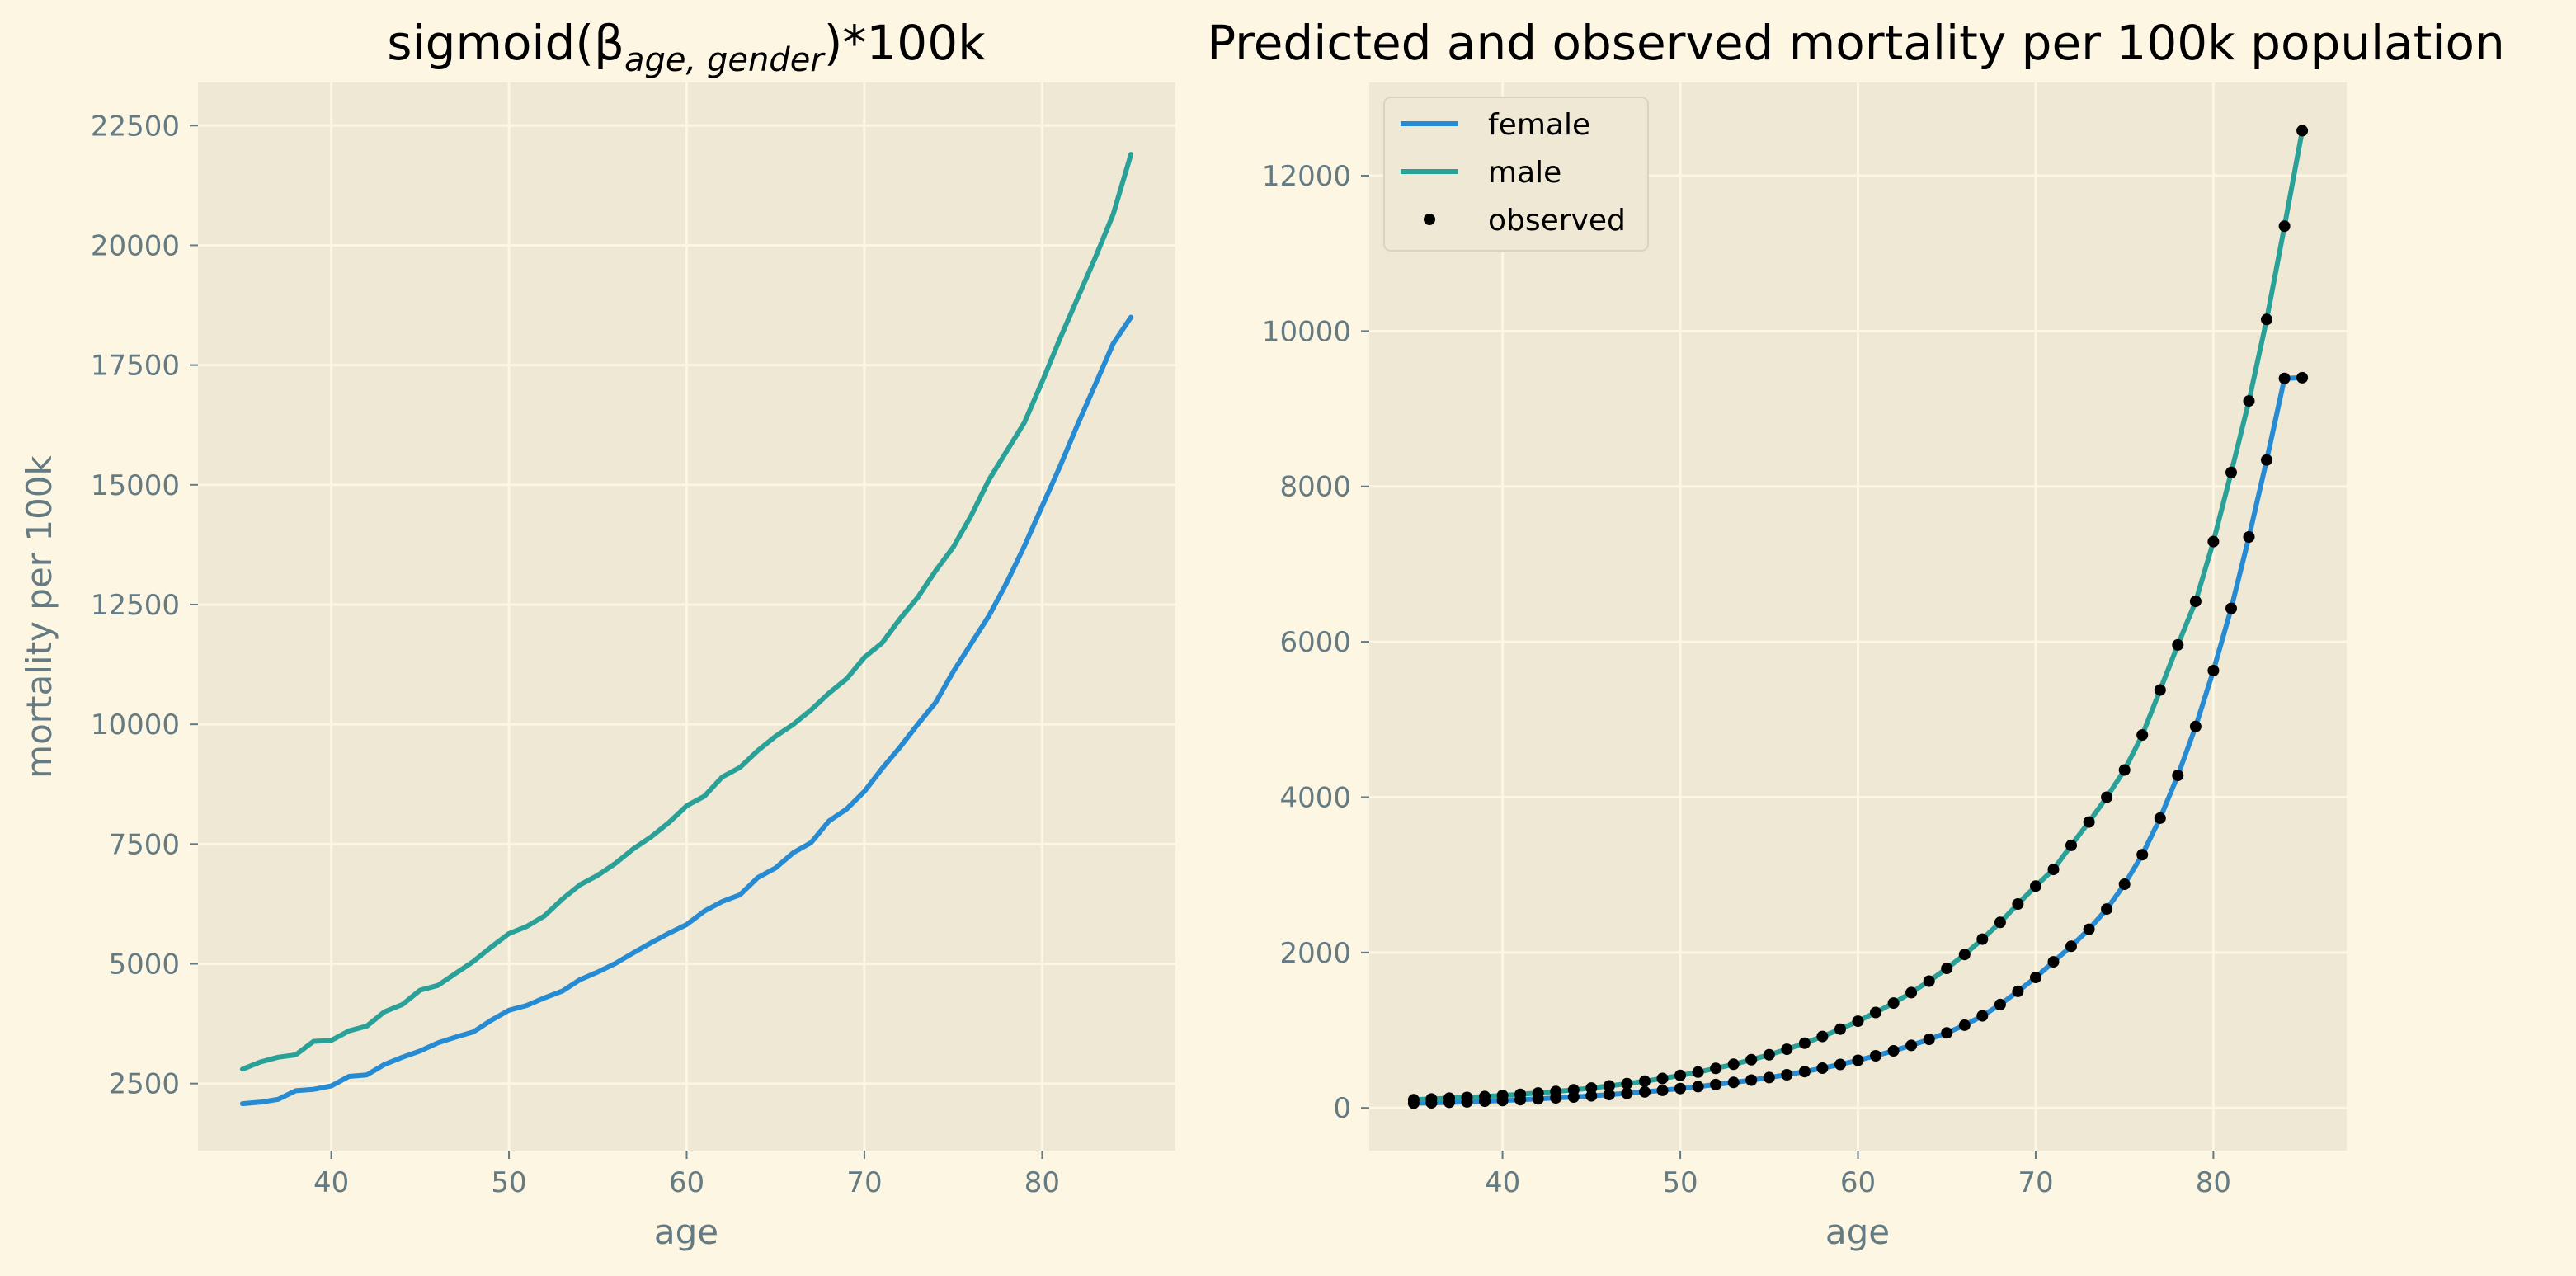 The width and height of the screenshot is (2576, 1276). I want to click on left-x-axis-label: age, so click(686, 1232).